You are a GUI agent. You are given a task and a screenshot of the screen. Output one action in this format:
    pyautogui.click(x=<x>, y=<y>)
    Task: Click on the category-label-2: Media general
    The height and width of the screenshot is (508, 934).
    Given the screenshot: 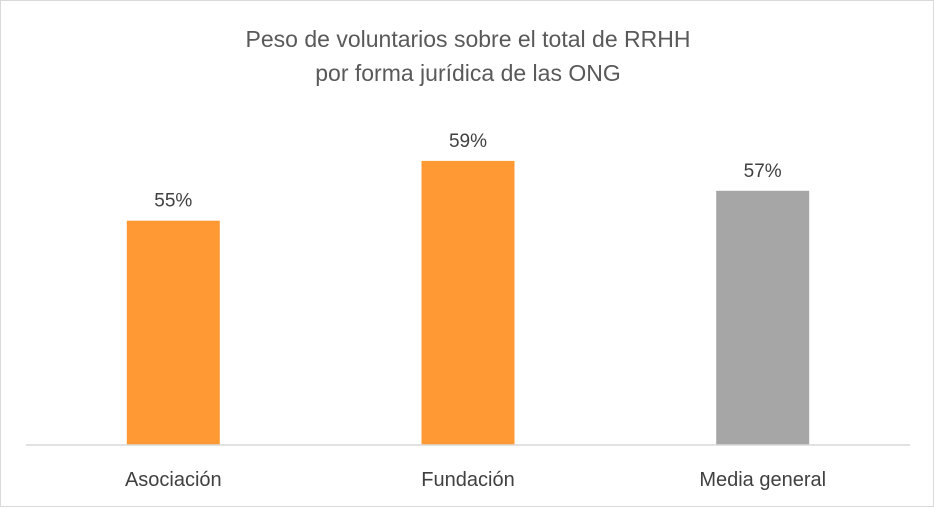 What is the action you would take?
    pyautogui.click(x=762, y=480)
    